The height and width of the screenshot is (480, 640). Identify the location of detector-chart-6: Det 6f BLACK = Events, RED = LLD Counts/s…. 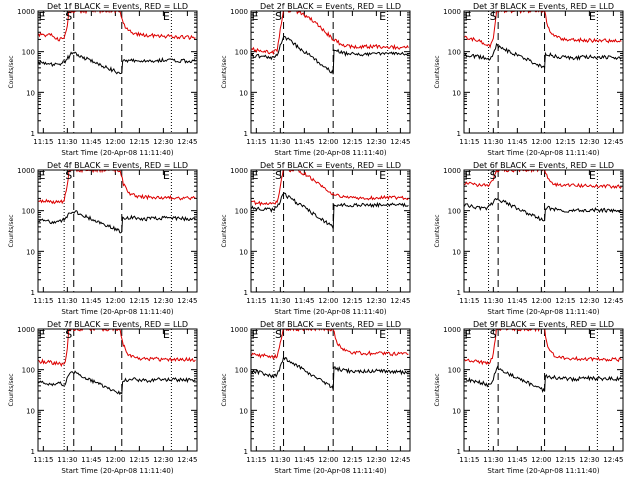
(529, 238).